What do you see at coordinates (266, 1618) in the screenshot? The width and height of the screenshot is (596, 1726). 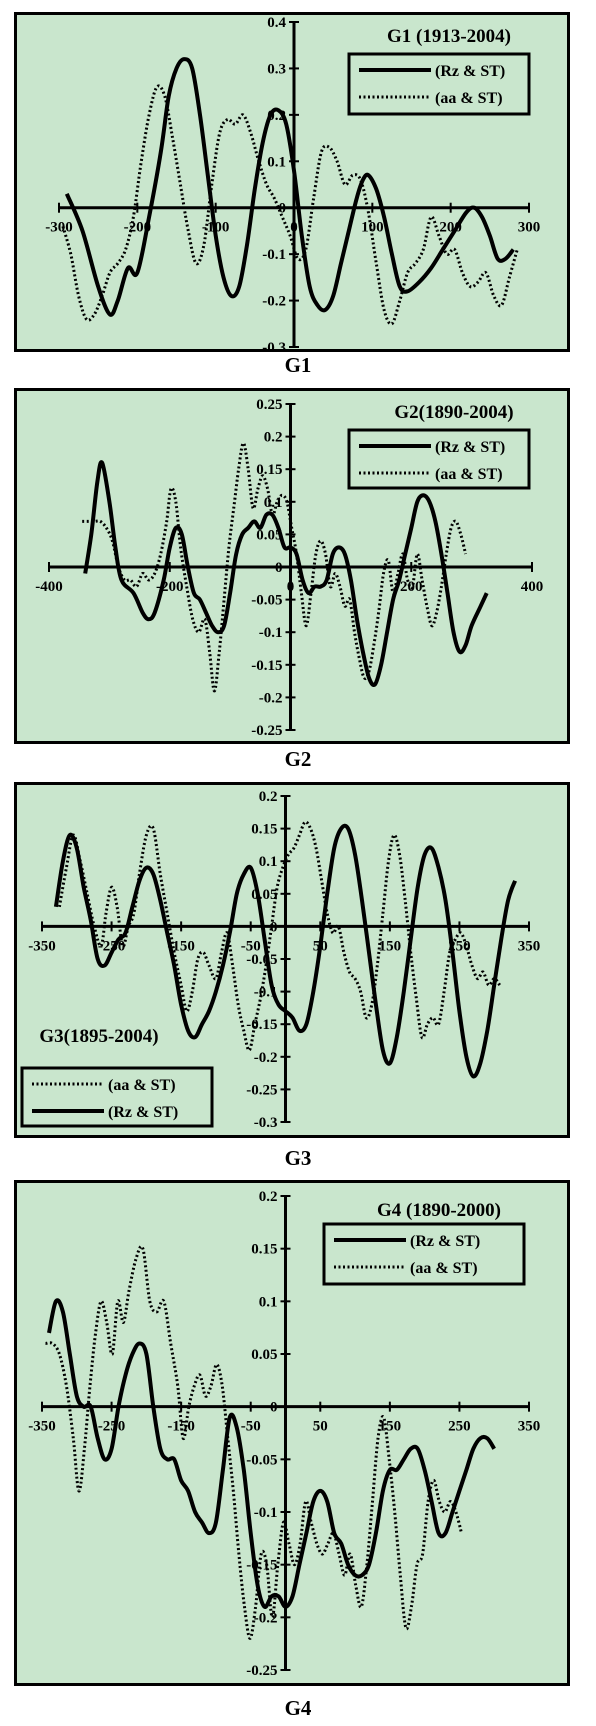 I see `y-tick-label-g4: -0.2` at bounding box center [266, 1618].